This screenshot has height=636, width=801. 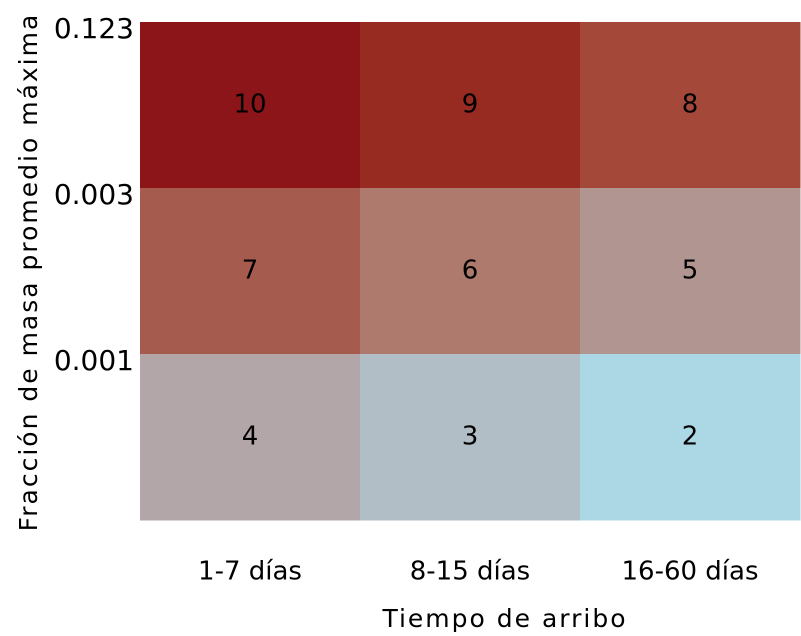 I want to click on y-axis-title: Fracción de masa promedio máxima, so click(x=28, y=272).